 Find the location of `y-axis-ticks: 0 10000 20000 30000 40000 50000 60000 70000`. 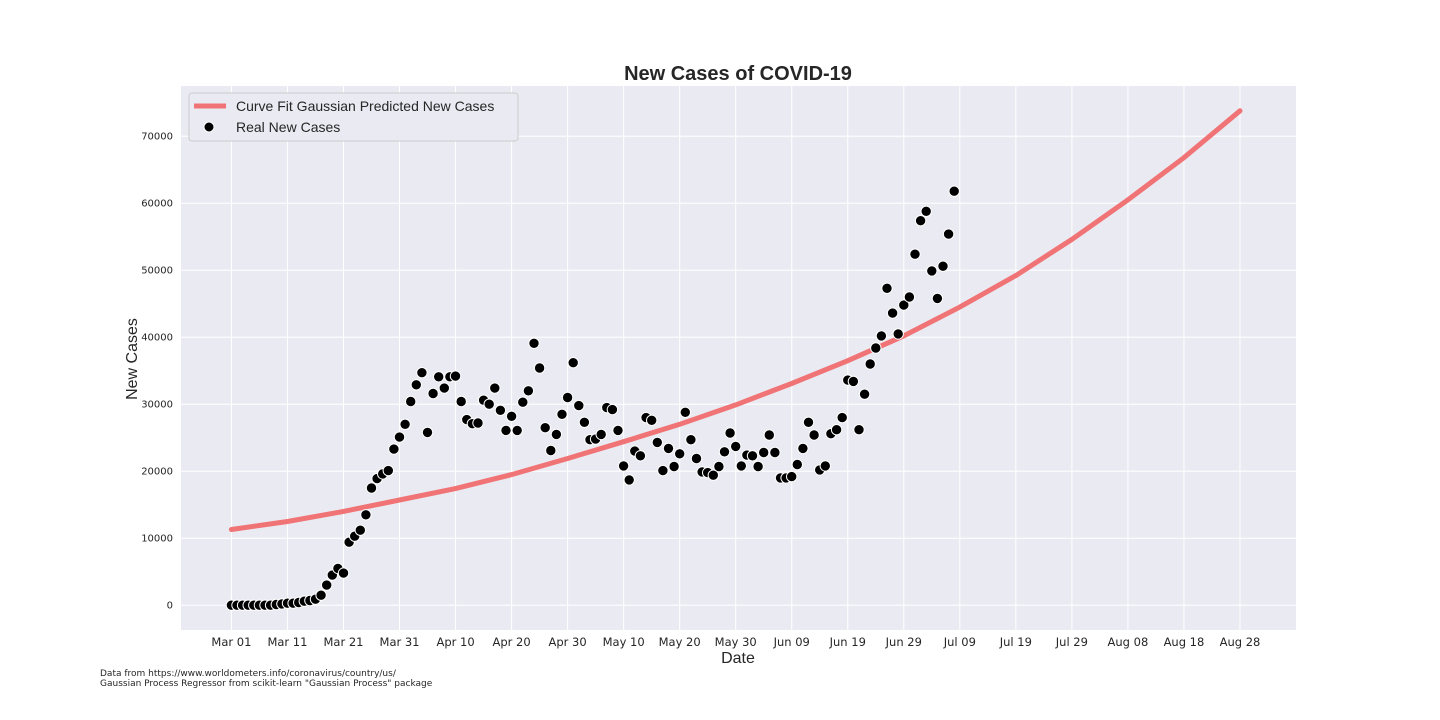

y-axis-ticks: 0 10000 20000 30000 40000 50000 60000 70000 is located at coordinates (157, 372).